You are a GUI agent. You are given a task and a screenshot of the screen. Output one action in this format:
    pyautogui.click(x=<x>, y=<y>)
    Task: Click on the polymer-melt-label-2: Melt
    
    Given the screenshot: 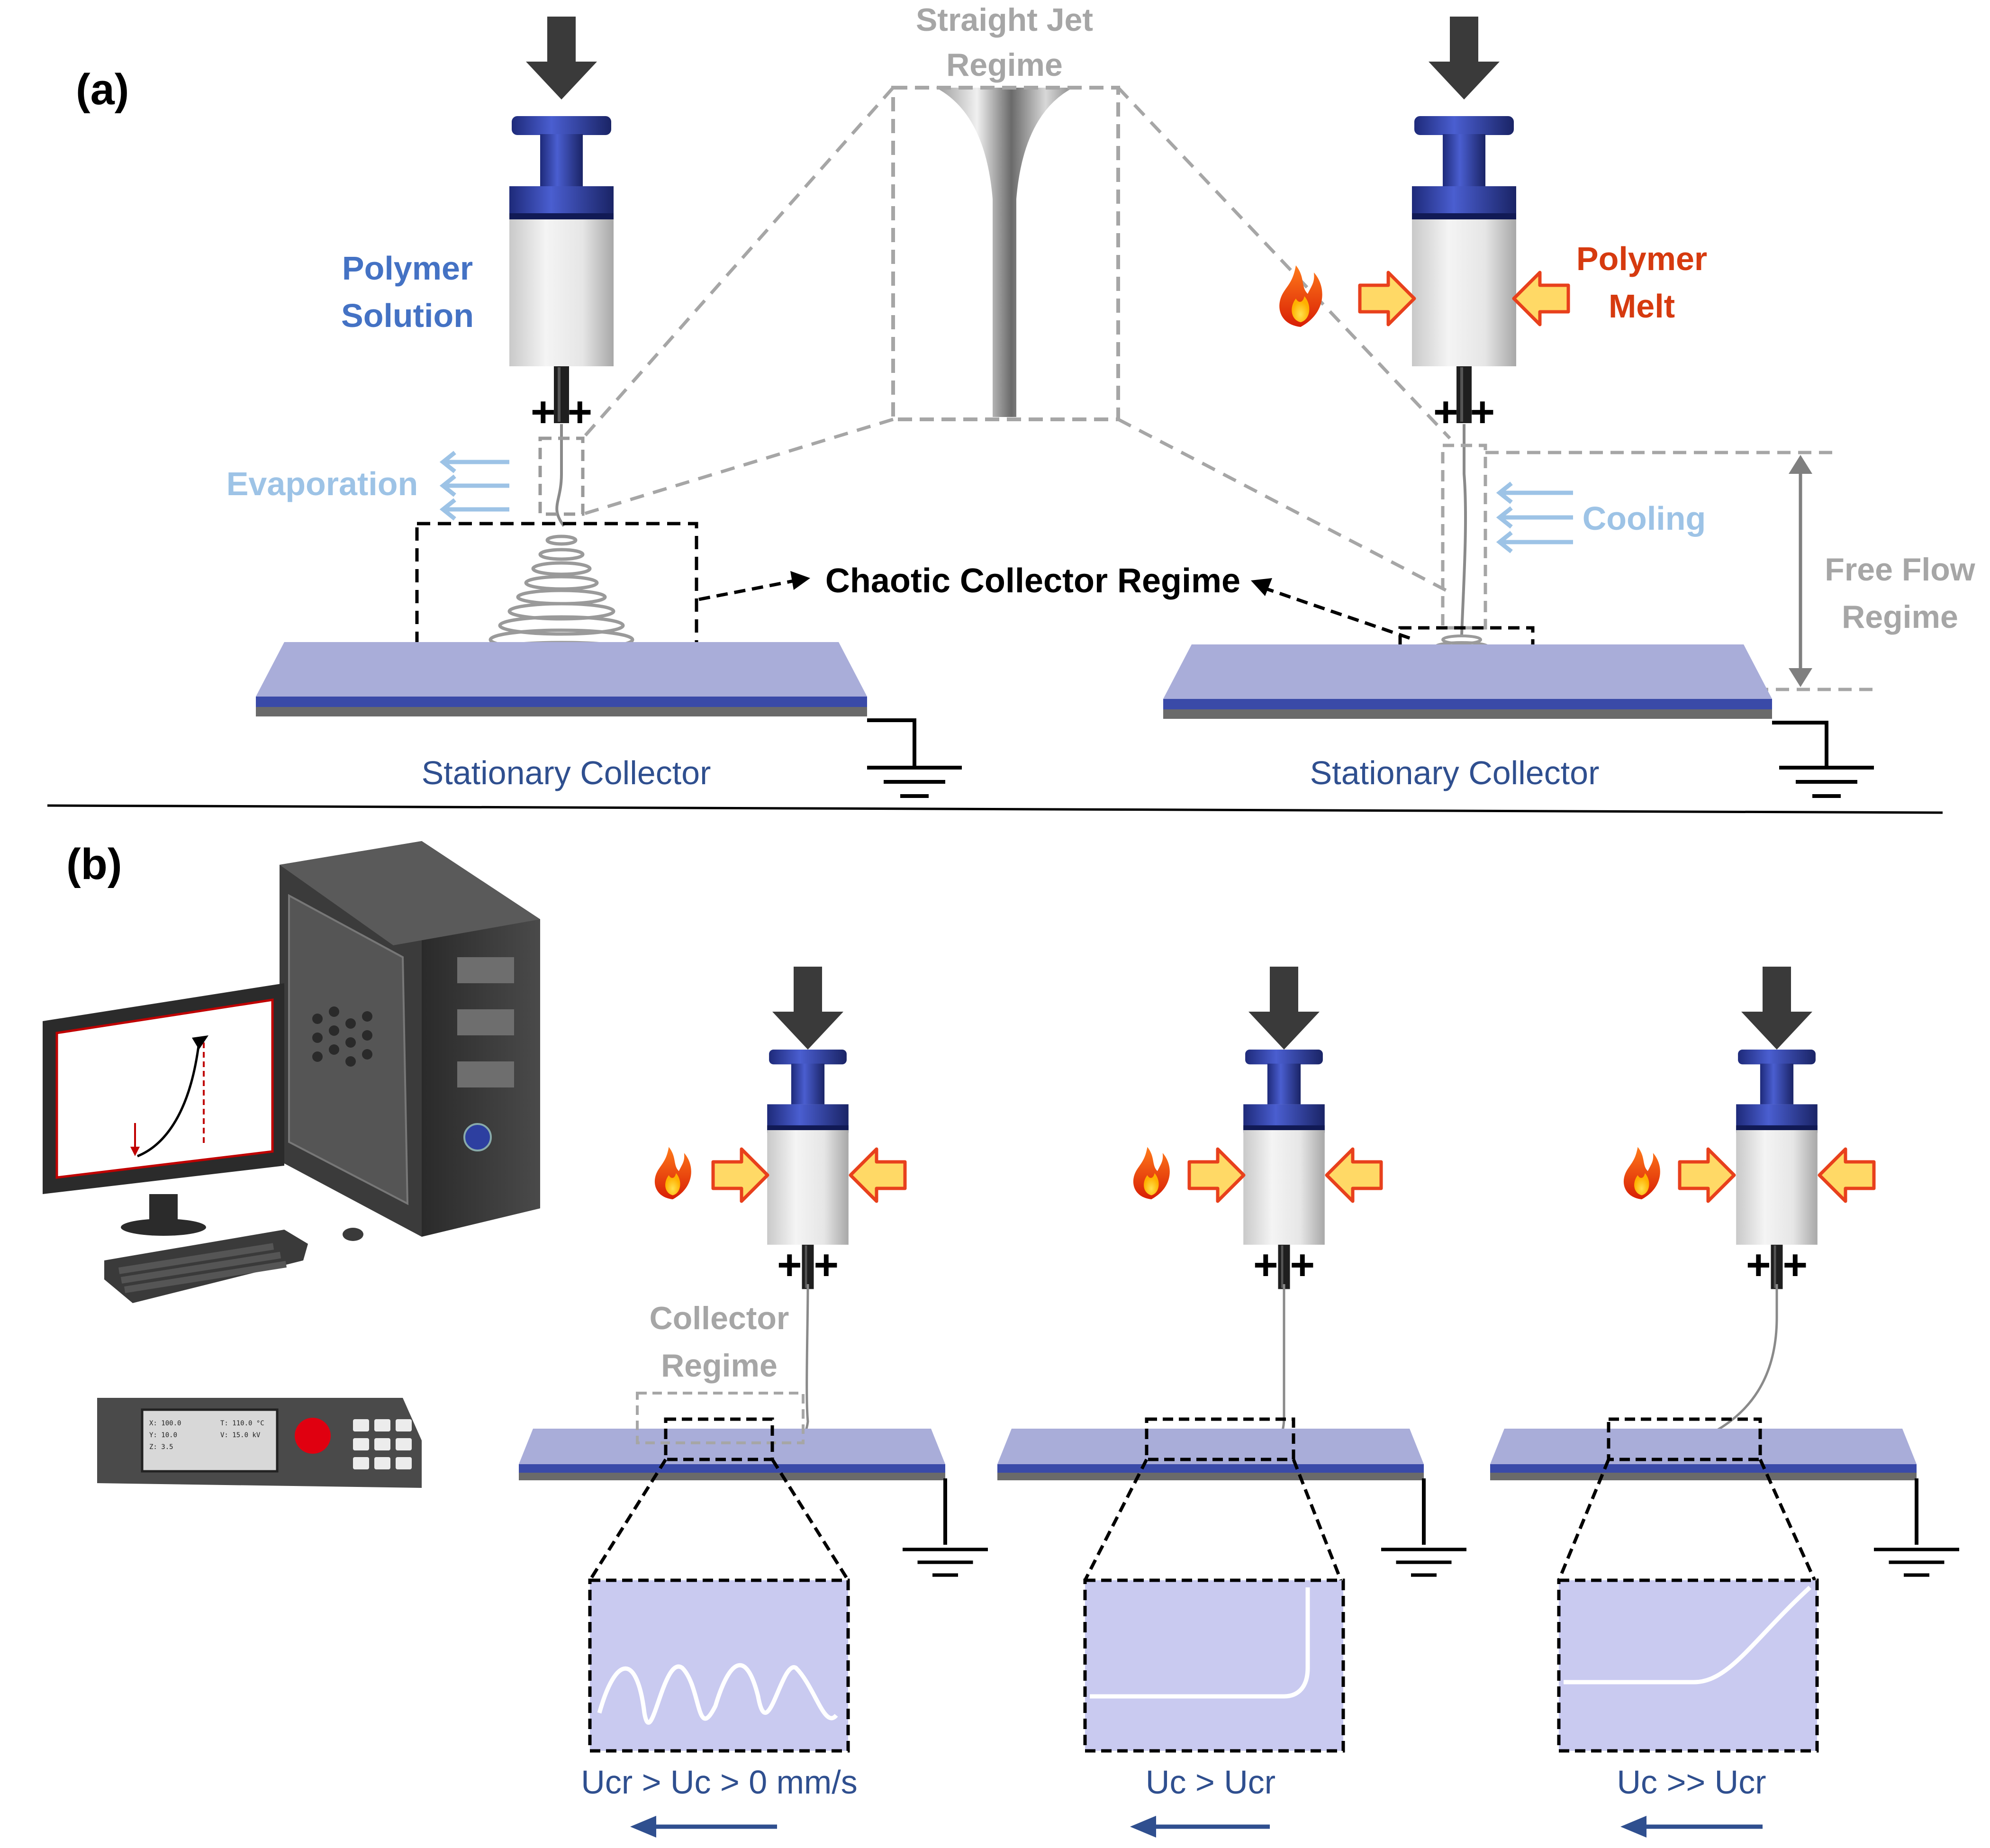 What is the action you would take?
    pyautogui.click(x=1642, y=307)
    